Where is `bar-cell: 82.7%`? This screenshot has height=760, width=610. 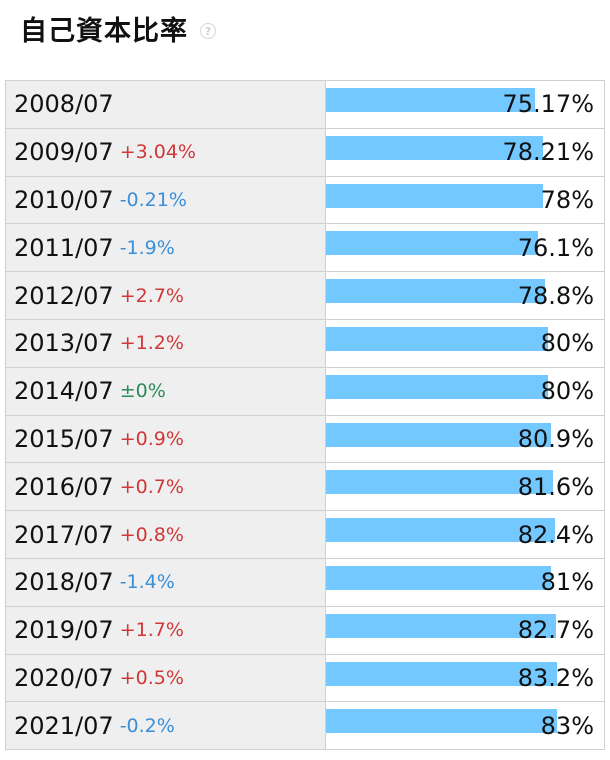 bar-cell: 82.7% is located at coordinates (465, 630).